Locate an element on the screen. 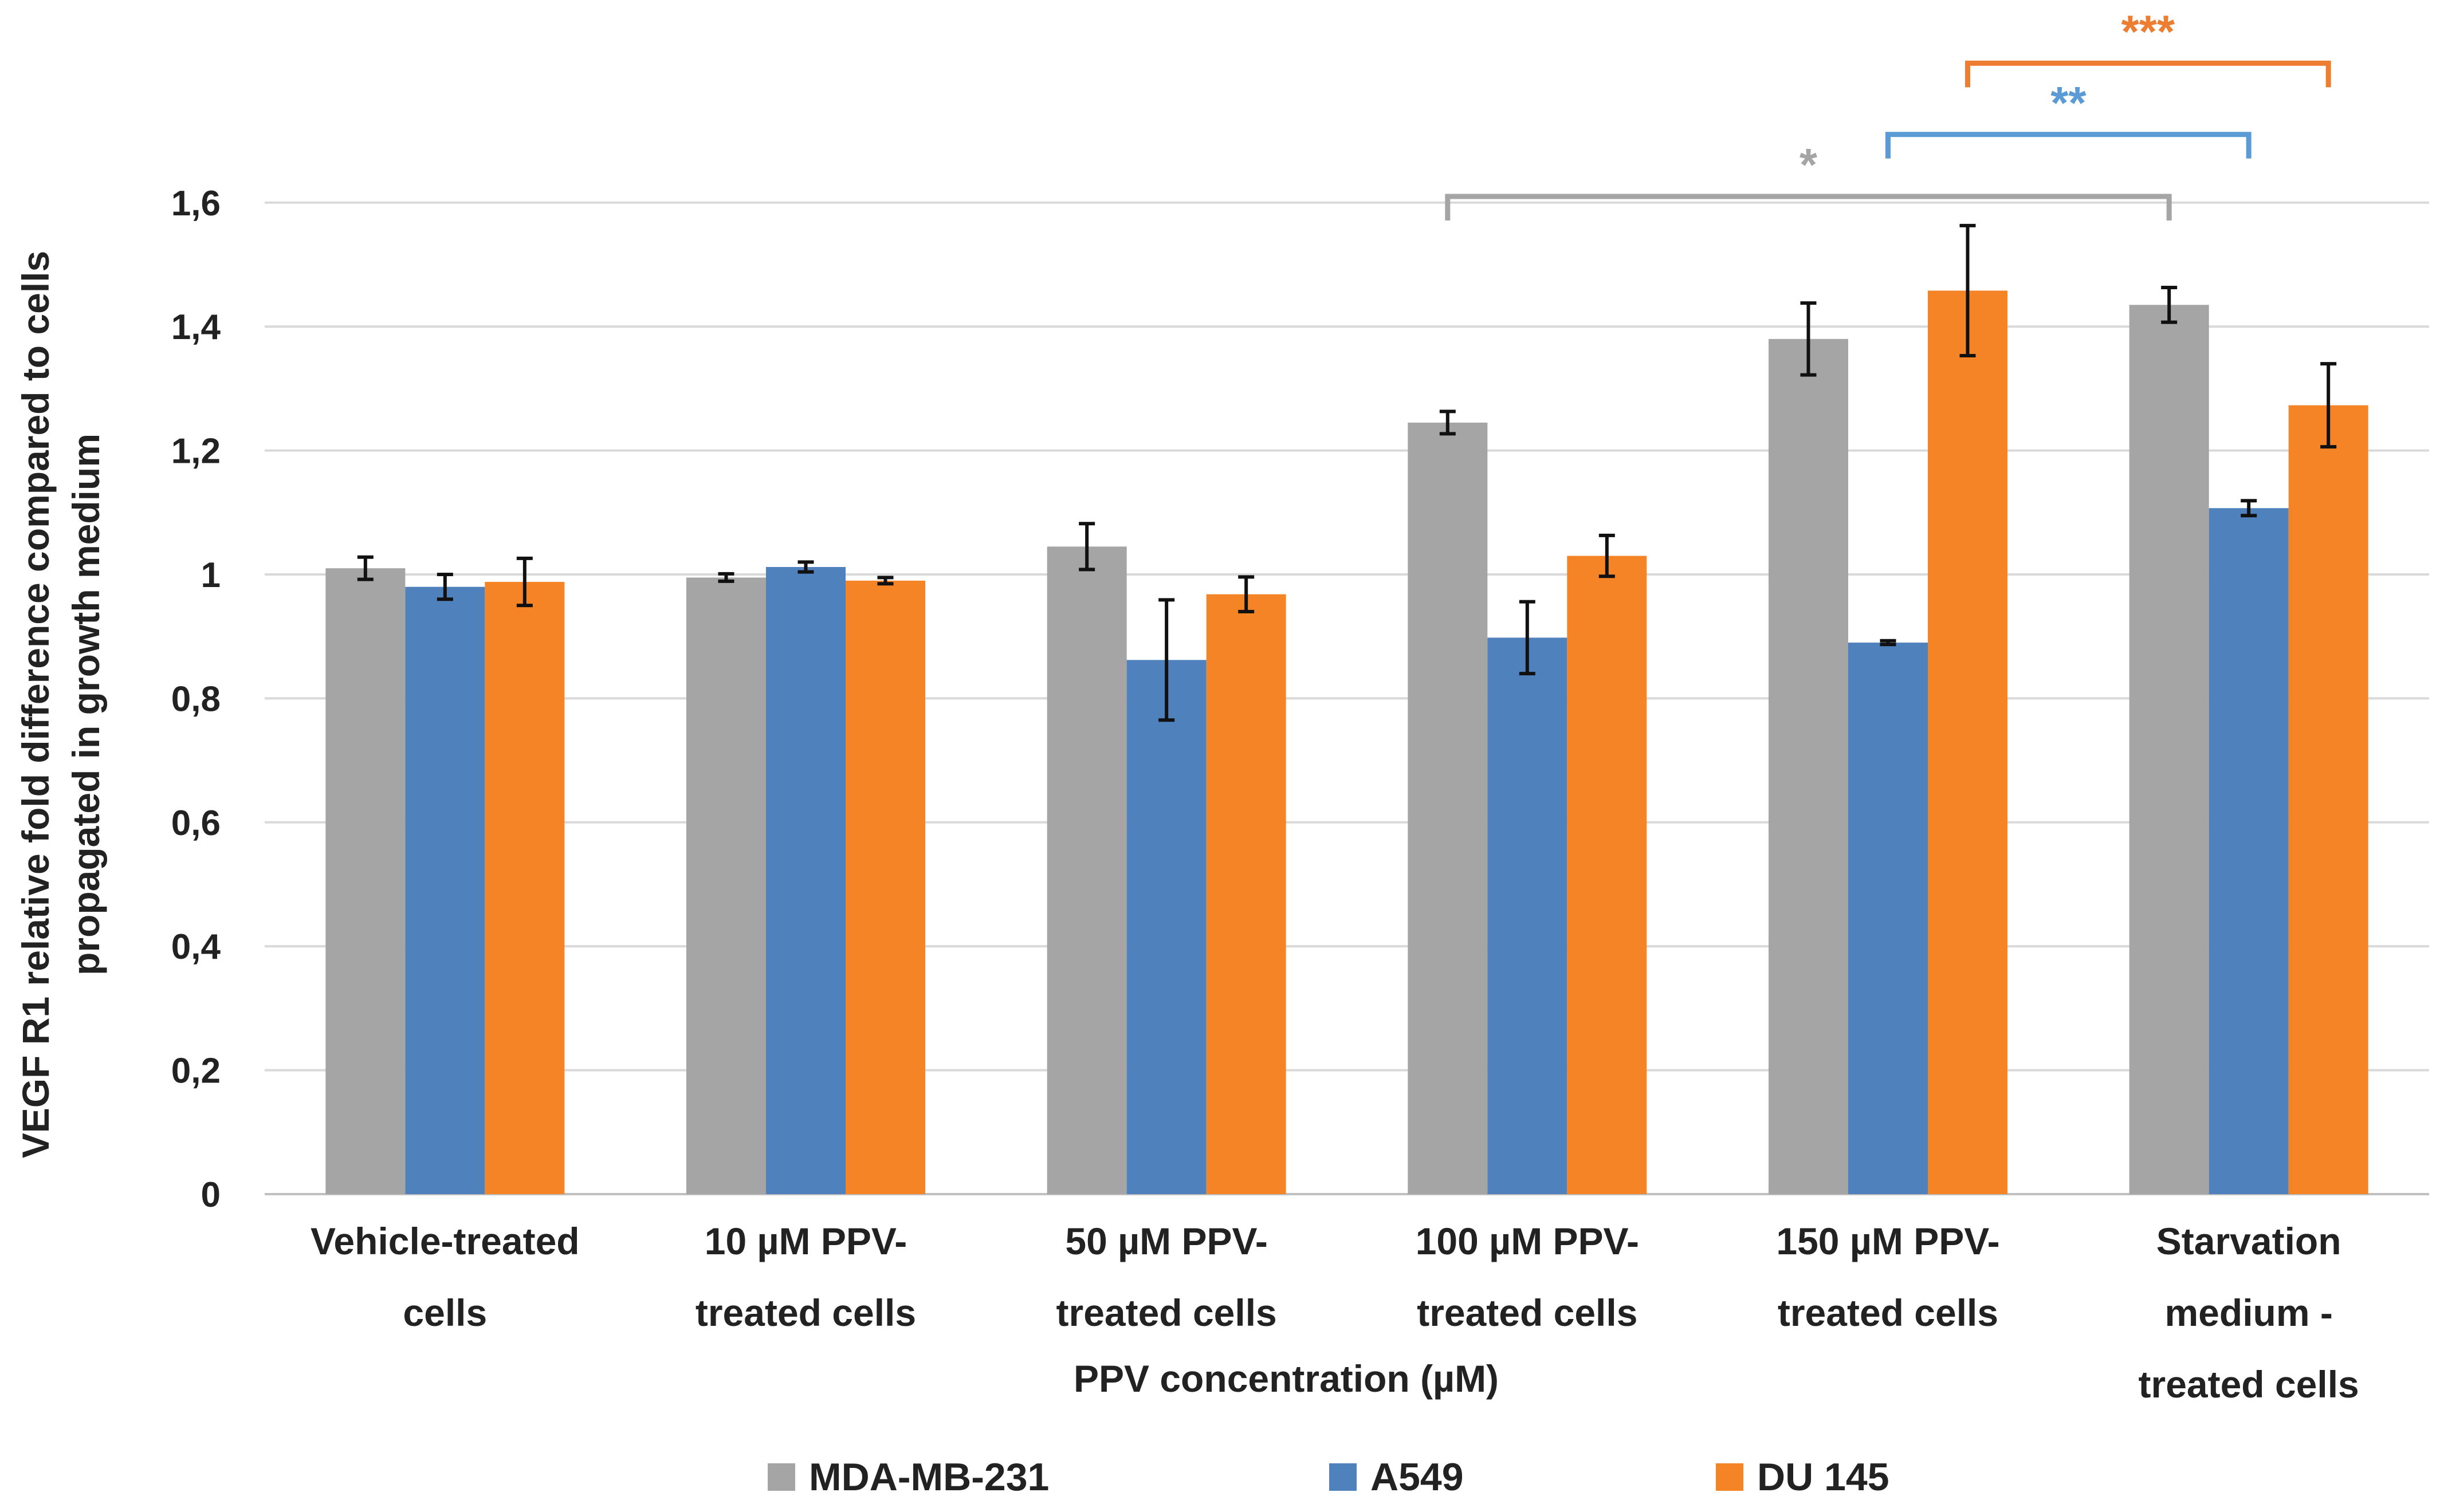 The width and height of the screenshot is (2440, 1512). x-category-label: Vehicle-treated cells is located at coordinates (445, 1277).